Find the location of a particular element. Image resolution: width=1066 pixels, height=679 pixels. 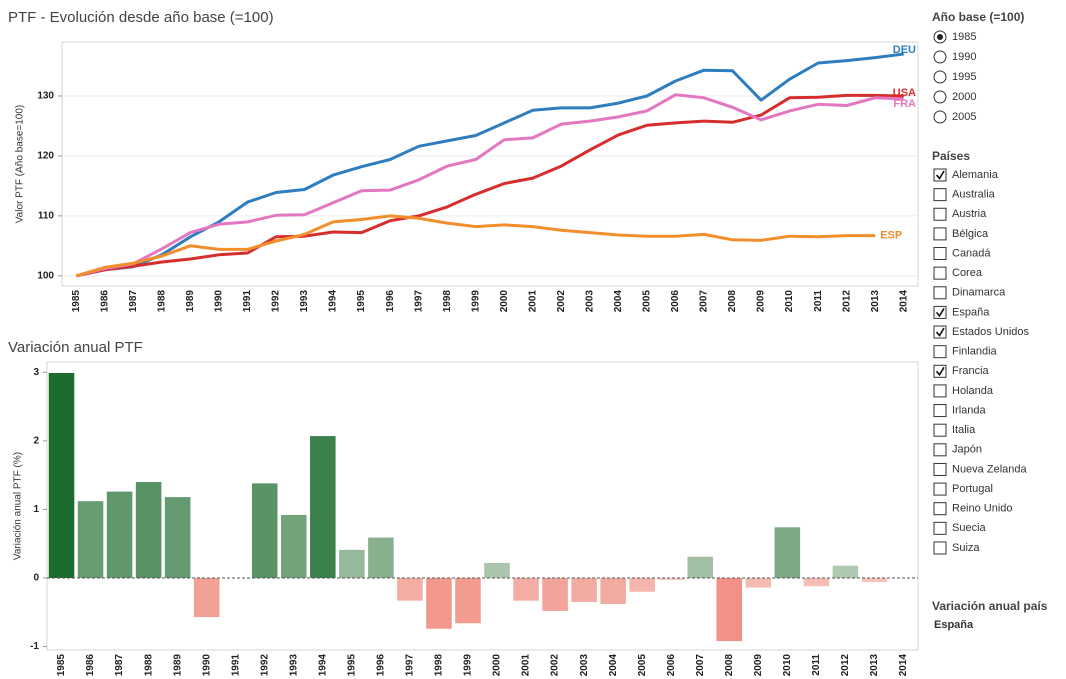

checkbox-label: Nueva Zelanda is located at coordinates (989, 469).